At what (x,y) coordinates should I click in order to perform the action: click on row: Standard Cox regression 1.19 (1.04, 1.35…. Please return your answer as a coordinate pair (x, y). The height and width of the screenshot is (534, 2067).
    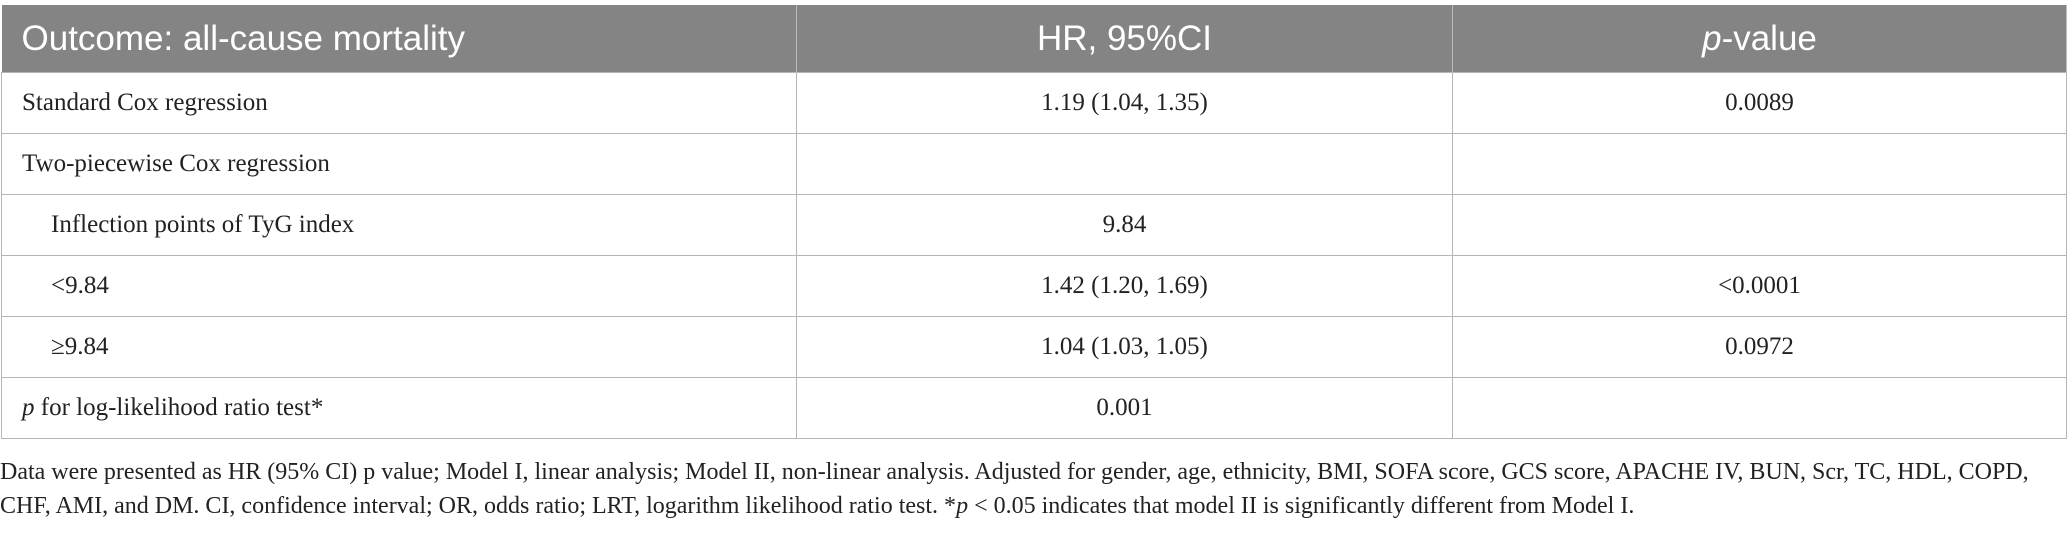
    Looking at the image, I should click on (1034, 103).